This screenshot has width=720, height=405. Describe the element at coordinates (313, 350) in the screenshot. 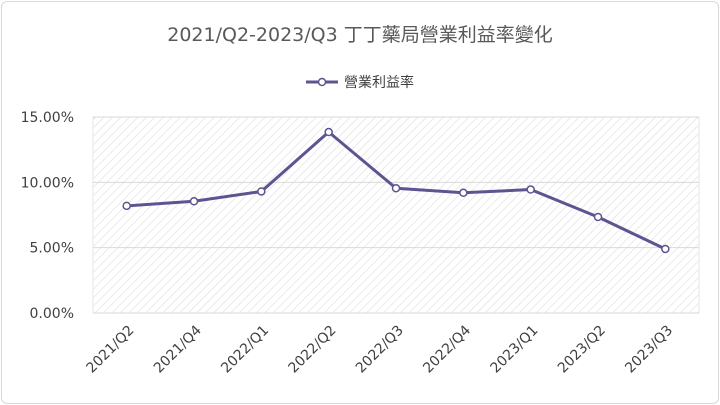

I see `x-tick-label: 2022/Q2` at that location.